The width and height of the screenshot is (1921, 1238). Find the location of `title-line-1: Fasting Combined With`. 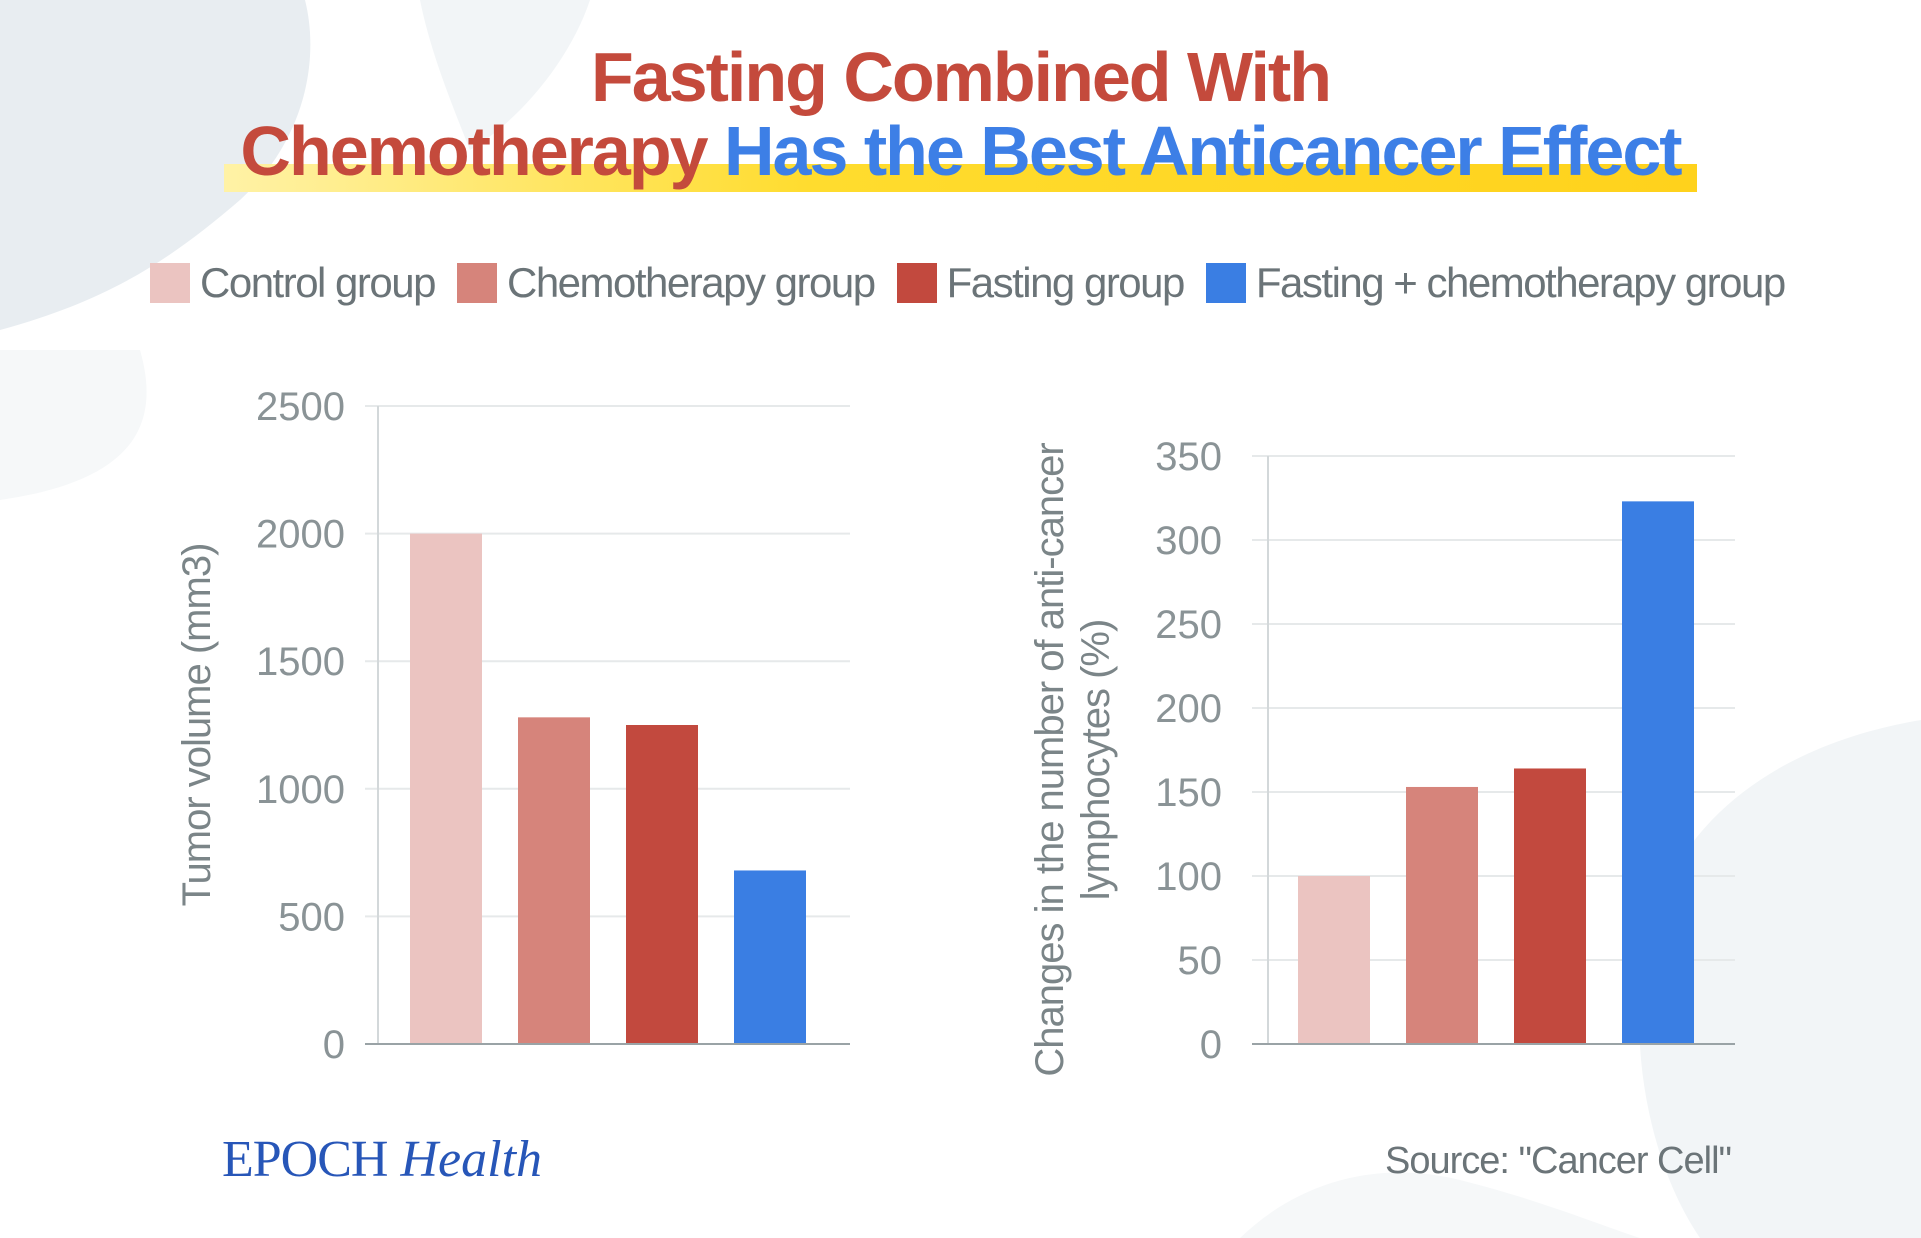

title-line-1: Fasting Combined With is located at coordinates (961, 77).